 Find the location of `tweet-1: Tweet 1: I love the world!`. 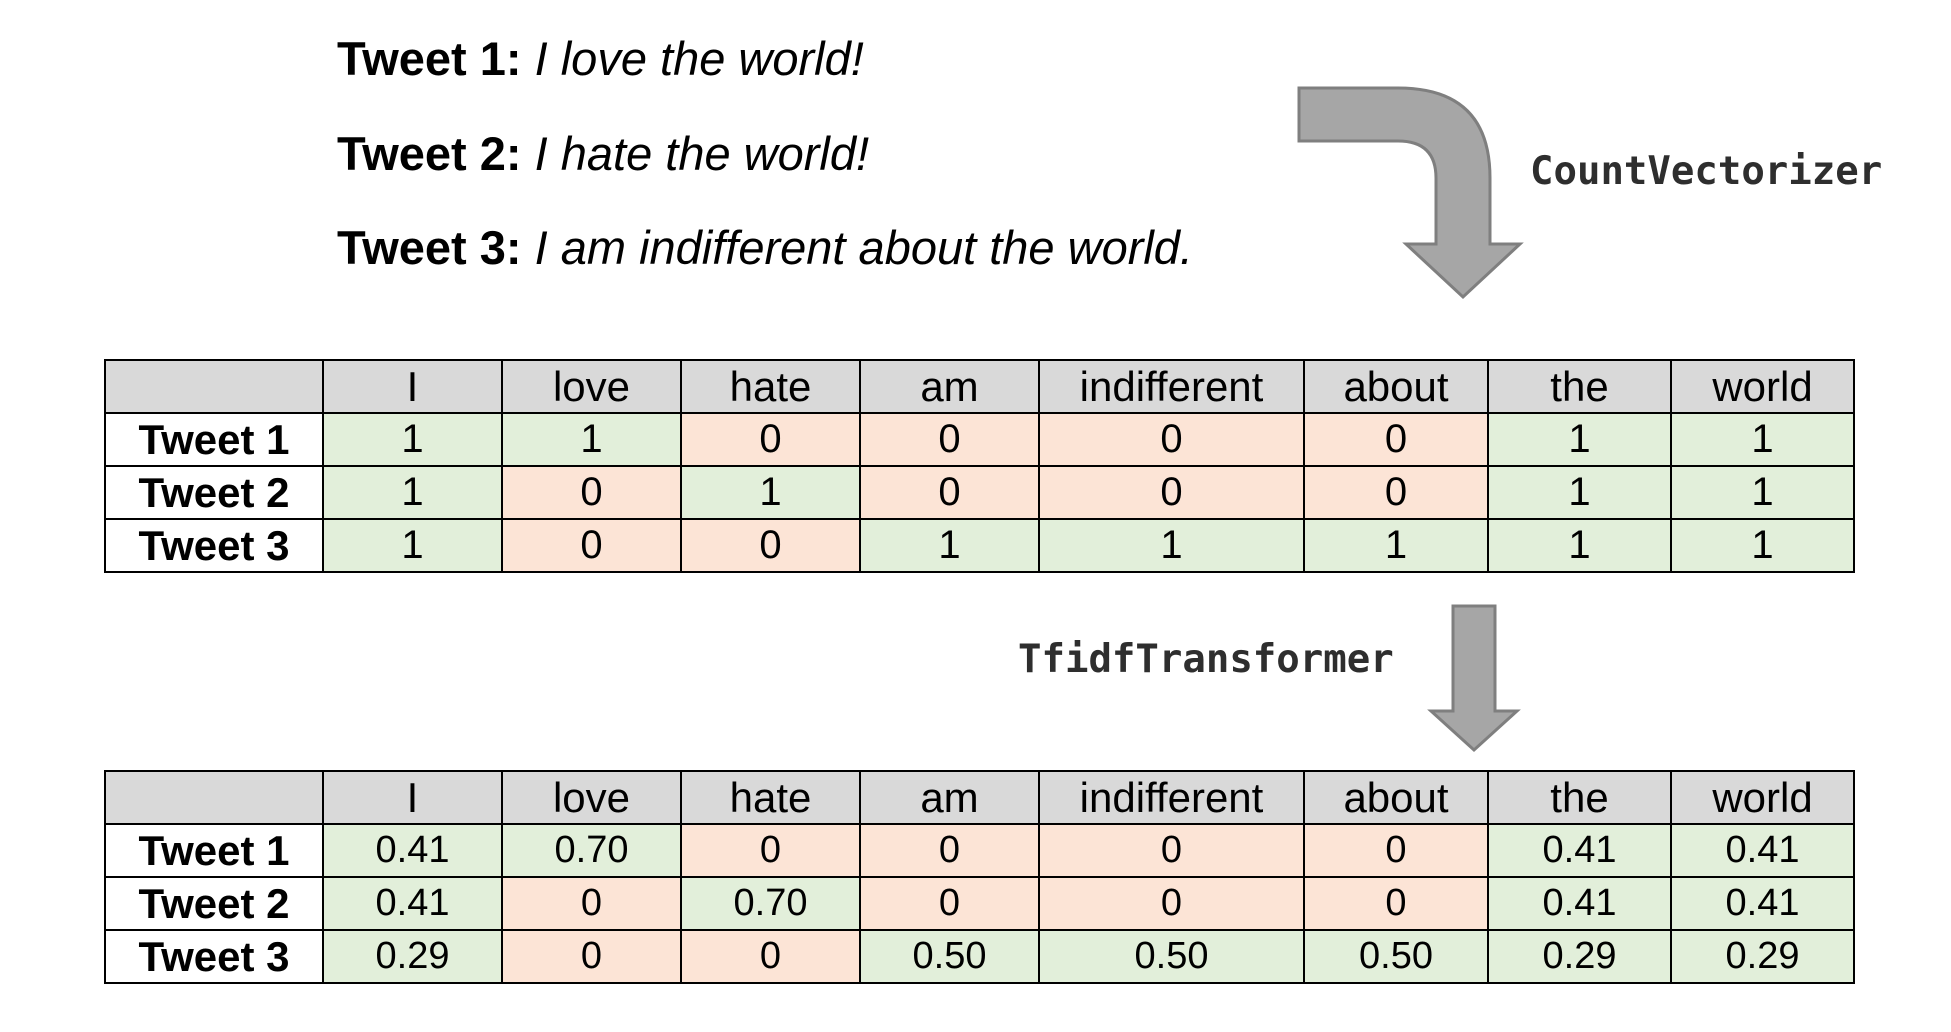

tweet-1: Tweet 1: I love the world! is located at coordinates (600, 59).